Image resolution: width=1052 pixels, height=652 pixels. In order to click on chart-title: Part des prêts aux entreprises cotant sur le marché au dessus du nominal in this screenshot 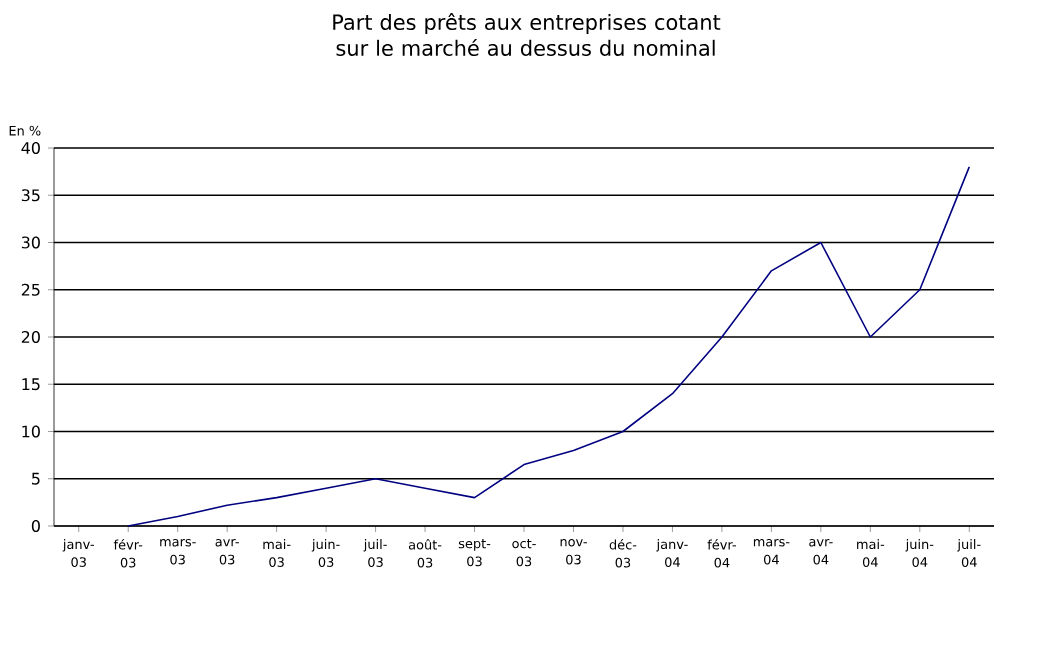, I will do `click(527, 34)`.